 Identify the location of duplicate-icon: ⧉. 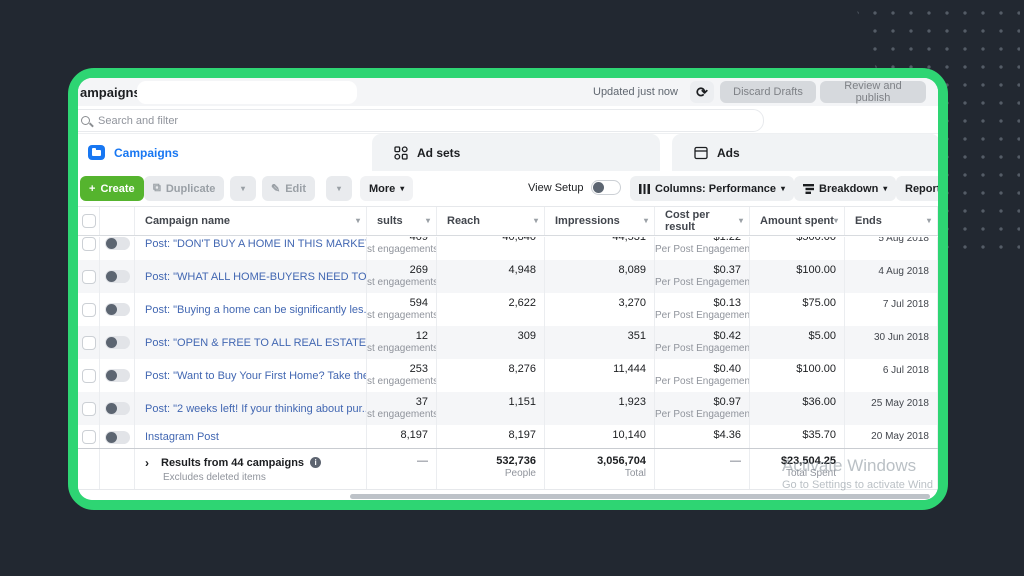
(157, 188).